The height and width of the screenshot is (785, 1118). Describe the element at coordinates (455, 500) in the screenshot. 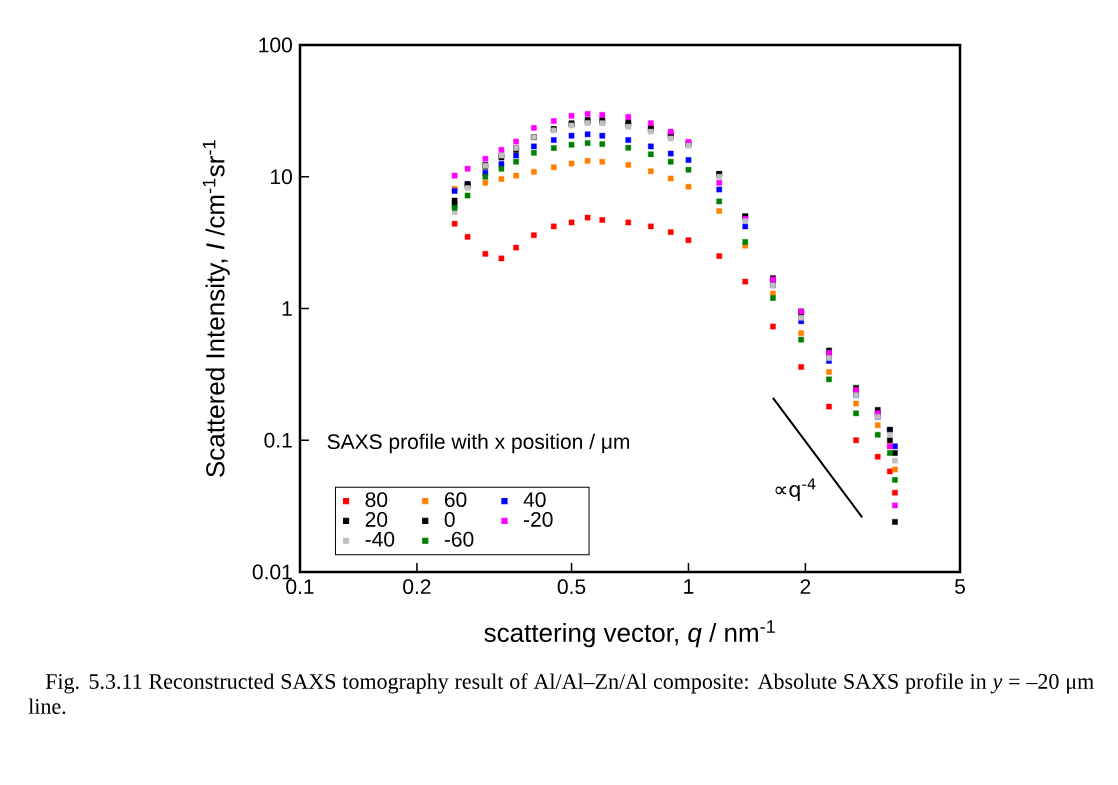

I see `legend-label: 60` at that location.